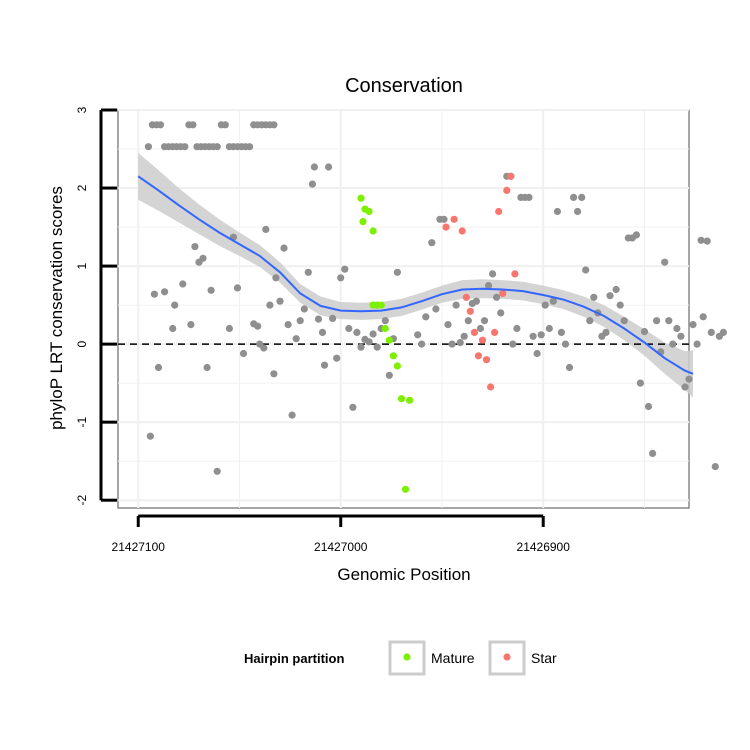 This screenshot has height=750, width=750. Describe the element at coordinates (453, 658) in the screenshot. I see `legend-label-mature: Mature` at that location.